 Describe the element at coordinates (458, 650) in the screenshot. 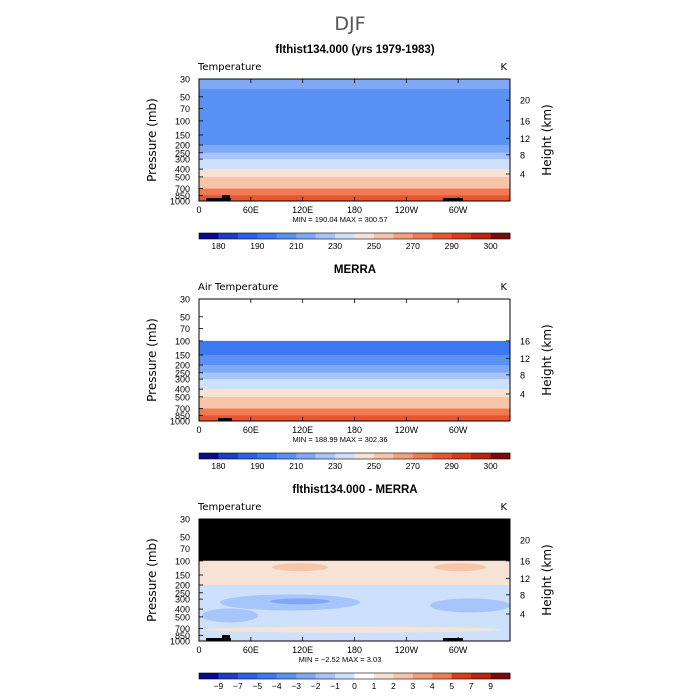

I see `x-tick-label: 60W` at that location.